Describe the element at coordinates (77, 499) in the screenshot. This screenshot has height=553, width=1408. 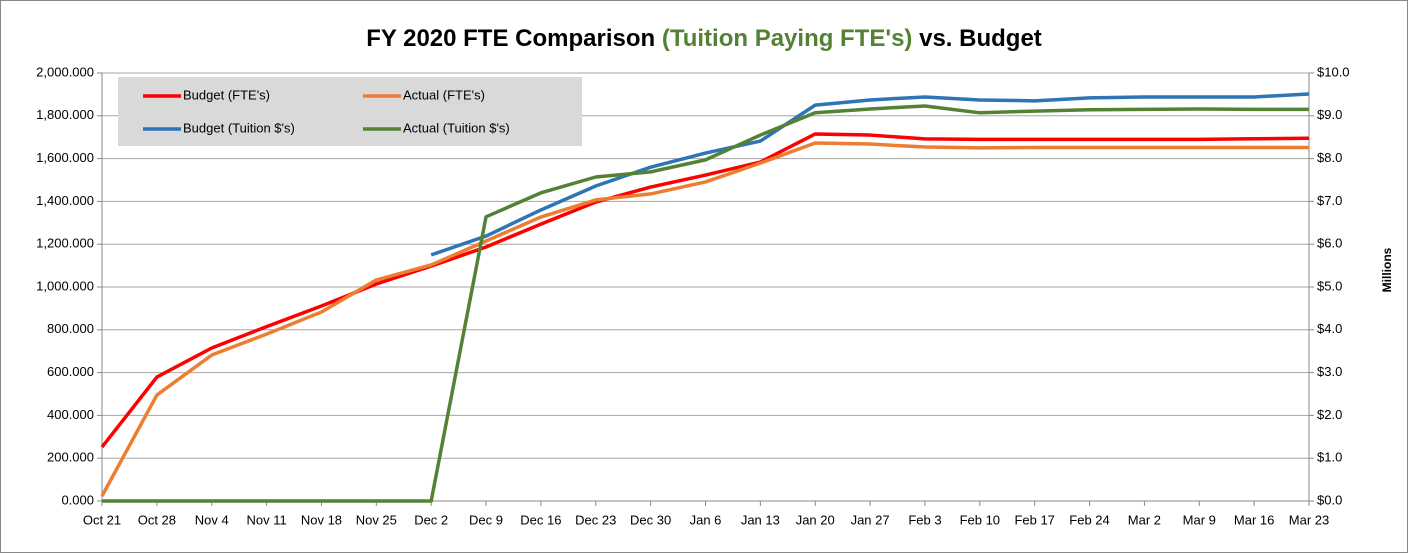
I see `y-tick-label: 0.000` at that location.